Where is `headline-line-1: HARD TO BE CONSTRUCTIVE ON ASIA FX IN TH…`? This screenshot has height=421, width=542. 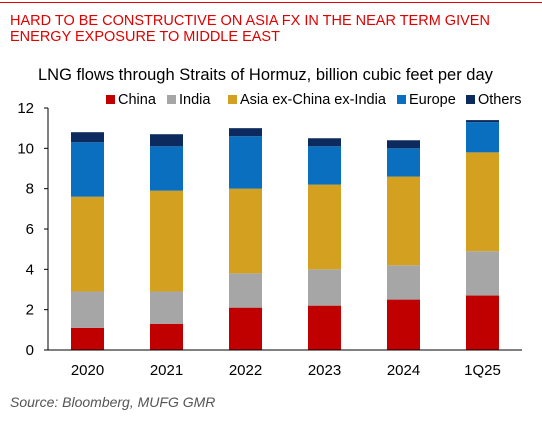
headline-line-1: HARD TO BE CONSTRUCTIVE ON ASIA FX IN TH… is located at coordinates (250, 21).